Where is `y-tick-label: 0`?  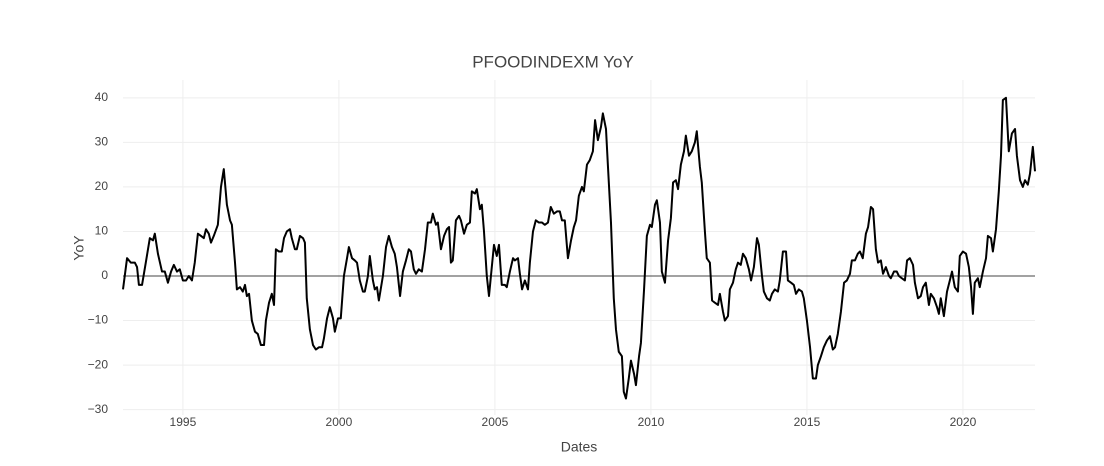 y-tick-label: 0 is located at coordinates (104, 275).